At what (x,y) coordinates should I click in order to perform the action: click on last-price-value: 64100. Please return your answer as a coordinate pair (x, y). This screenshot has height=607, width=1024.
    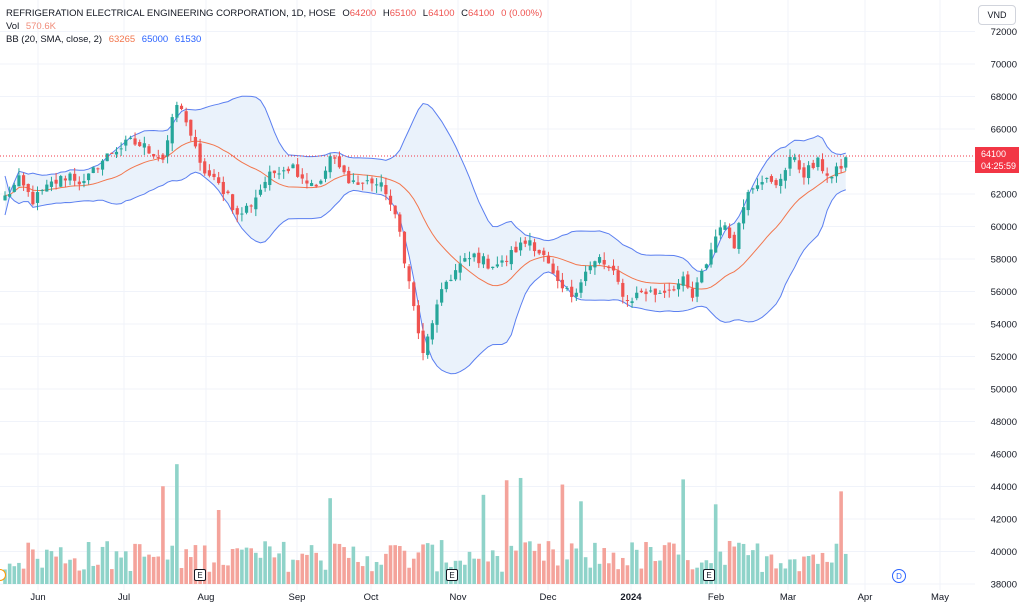
    Looking at the image, I should click on (994, 154).